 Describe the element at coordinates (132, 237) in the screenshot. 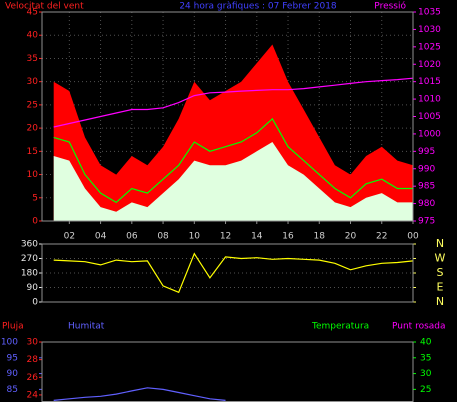

I see `x-tick-label: 06` at that location.